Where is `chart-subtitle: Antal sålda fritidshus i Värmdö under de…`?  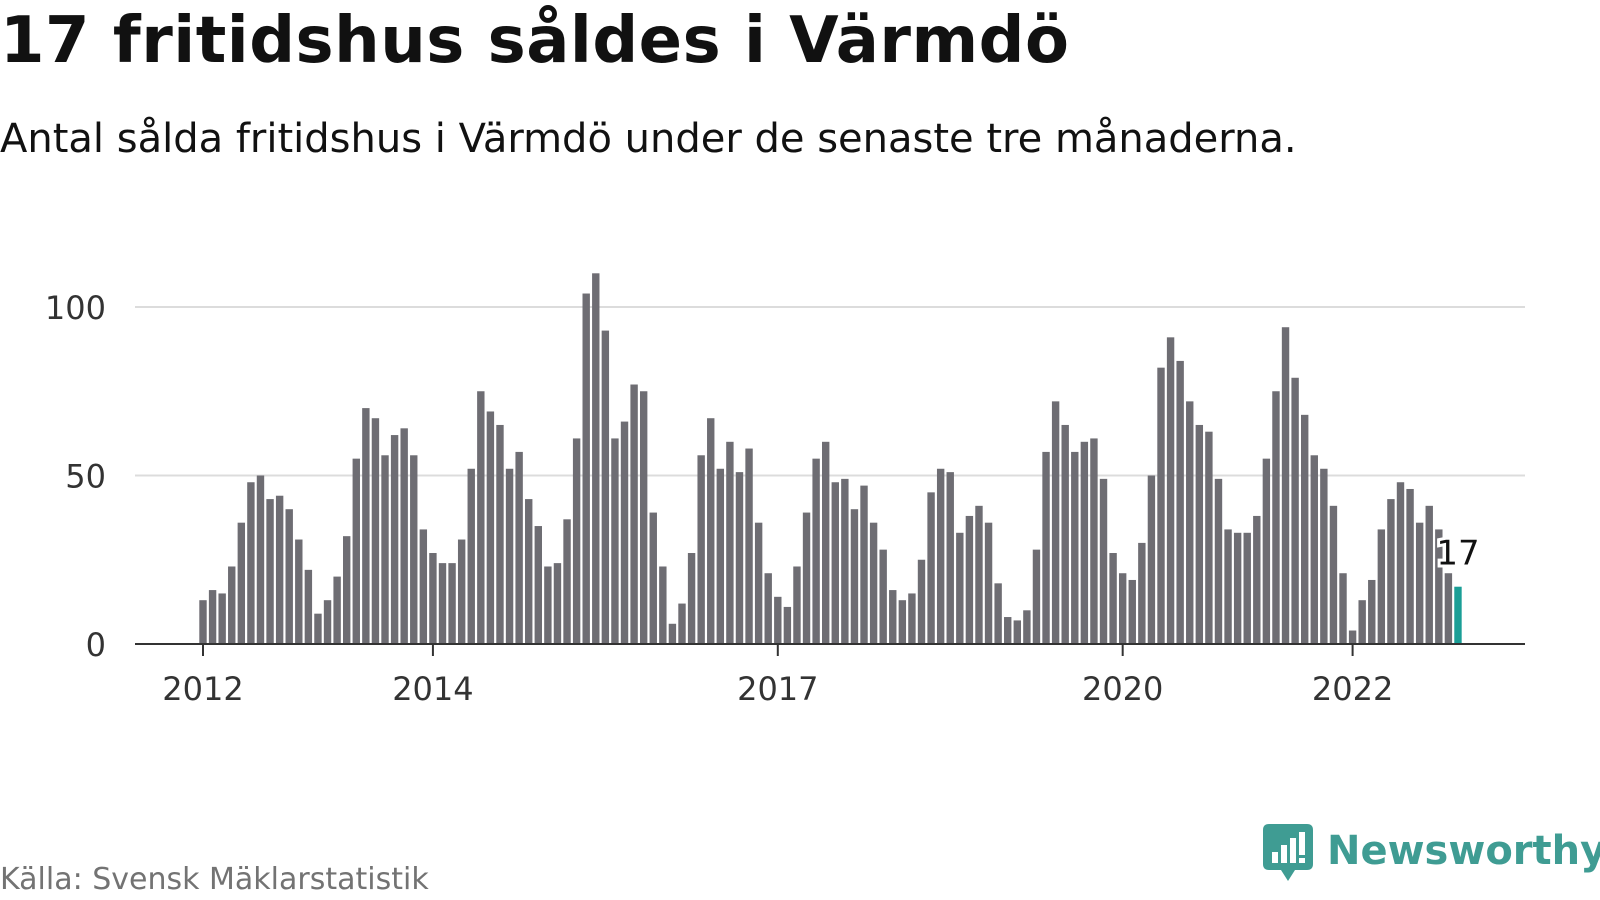 chart-subtitle: Antal sålda fritidshus i Värmdö under de… is located at coordinates (648, 139).